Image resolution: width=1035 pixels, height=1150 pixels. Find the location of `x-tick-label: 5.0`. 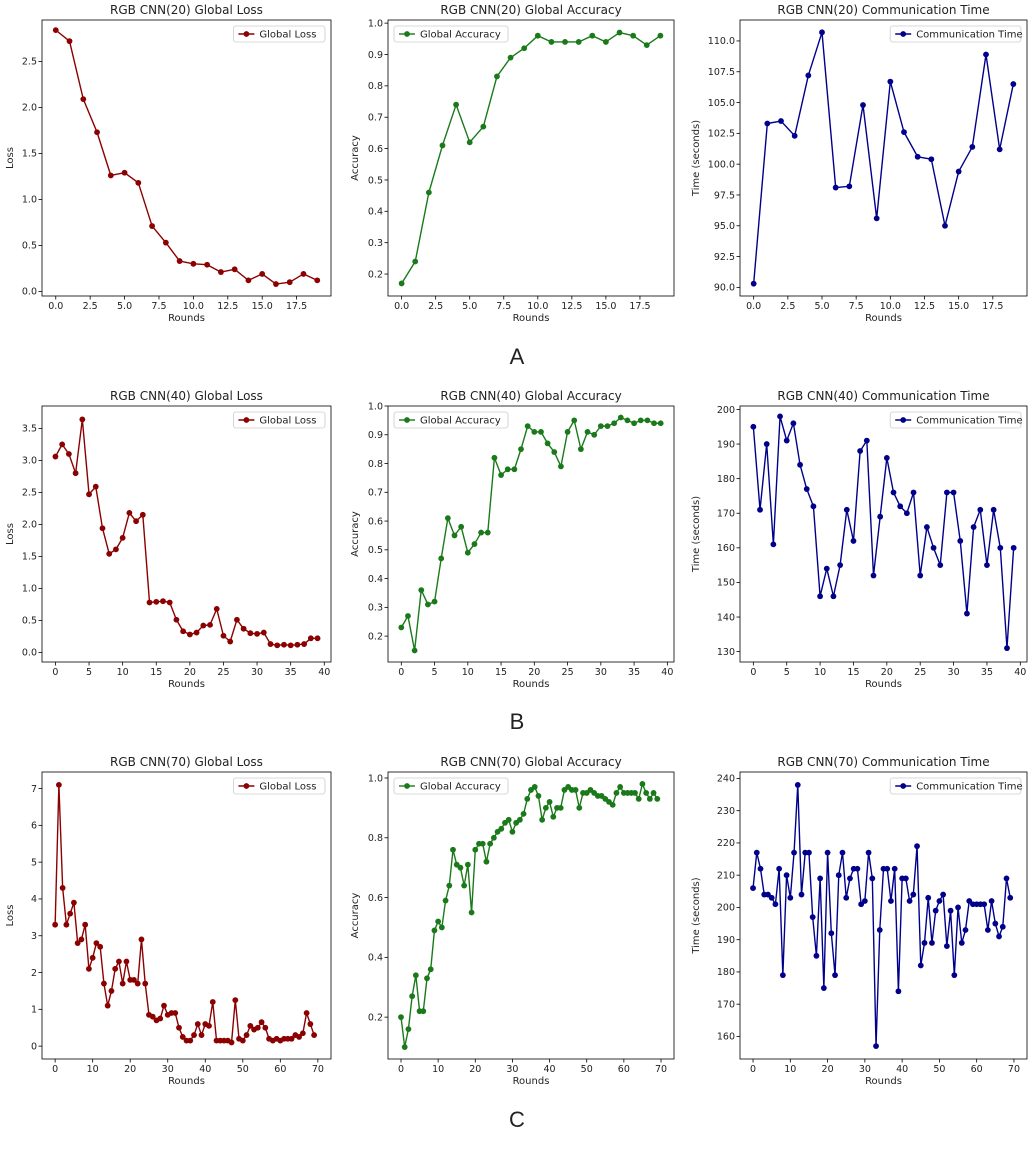

x-tick-label: 5.0 is located at coordinates (821, 306).